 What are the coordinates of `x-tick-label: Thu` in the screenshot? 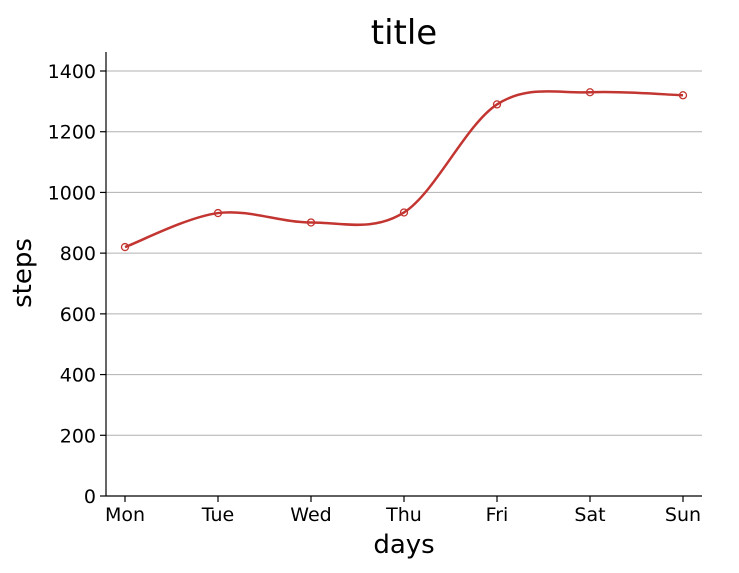 It's located at (403, 515).